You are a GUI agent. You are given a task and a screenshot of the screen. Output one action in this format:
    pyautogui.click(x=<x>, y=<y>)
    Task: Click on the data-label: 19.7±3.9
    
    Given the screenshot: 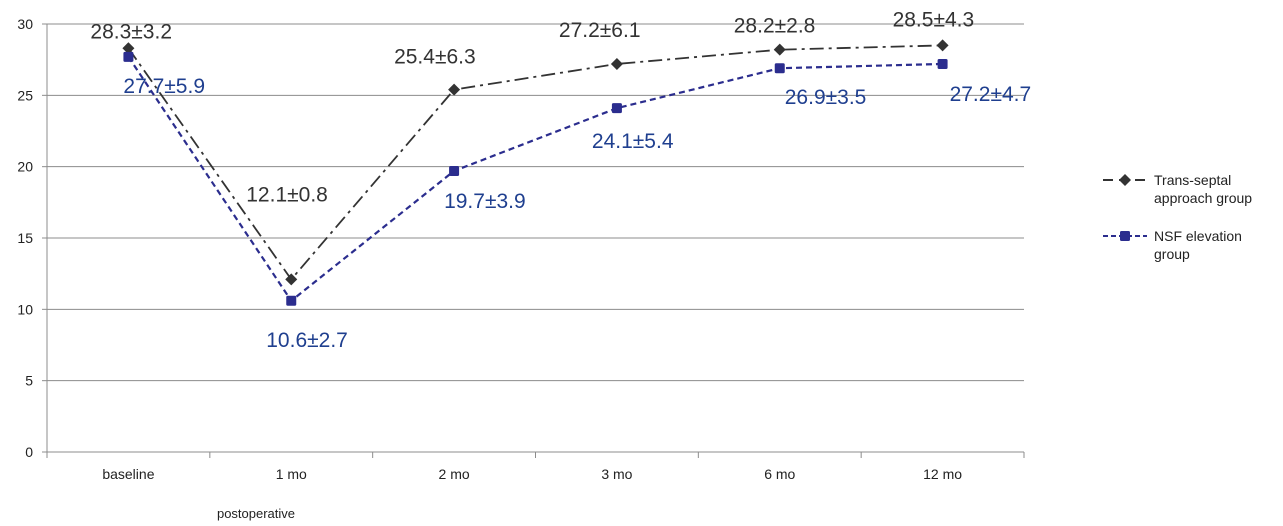 What is the action you would take?
    pyautogui.click(x=485, y=201)
    